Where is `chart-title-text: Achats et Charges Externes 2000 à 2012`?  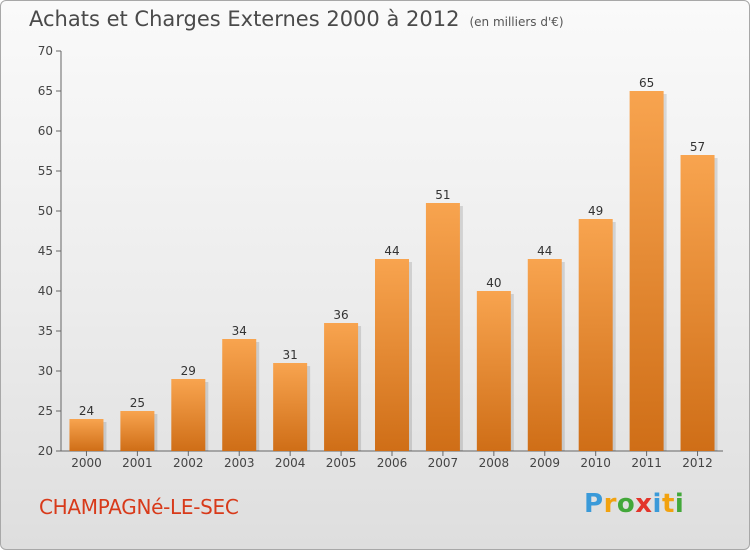
chart-title-text: Achats et Charges Externes 2000 à 2012 is located at coordinates (244, 19).